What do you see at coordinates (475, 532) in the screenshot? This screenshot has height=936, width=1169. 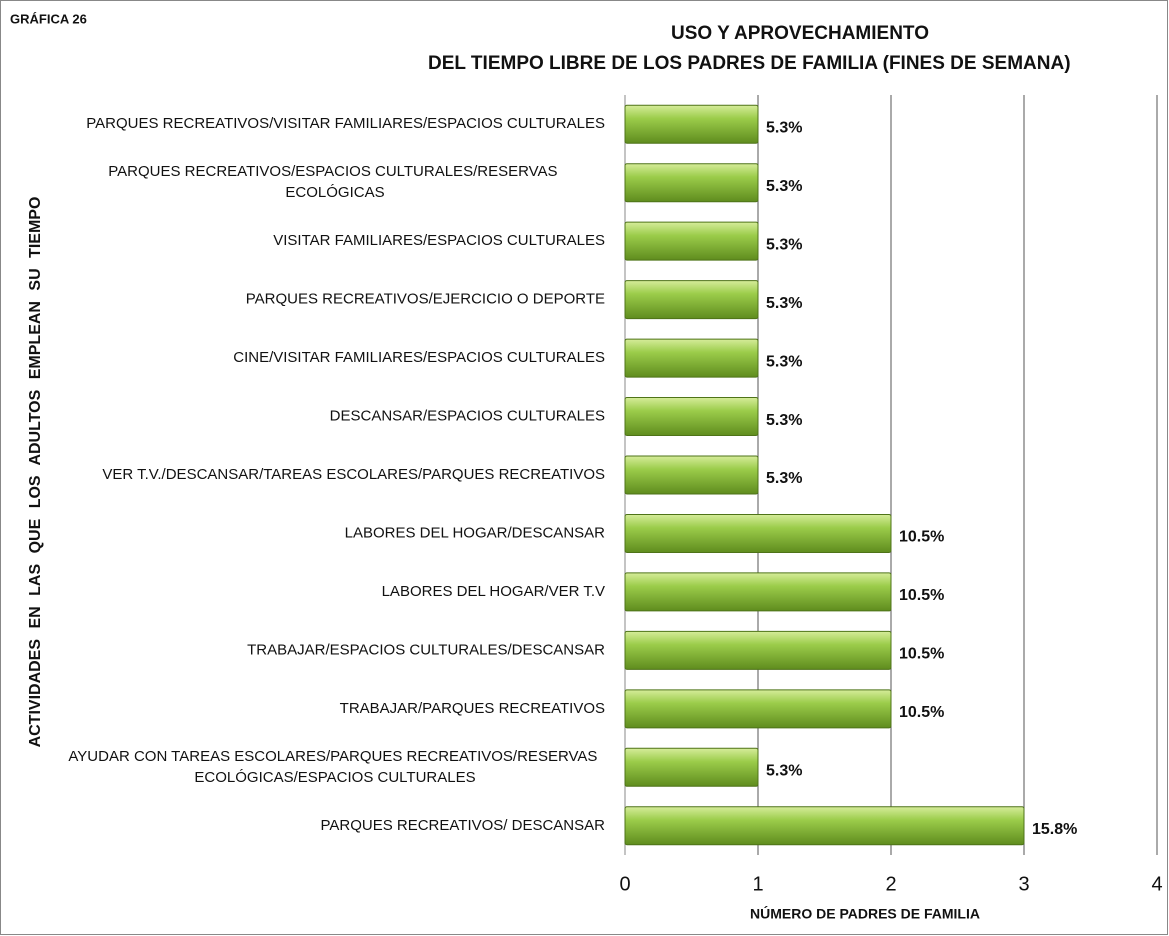 I see `y-tick-label: LABORES DEL HOGAR/DESCANSAR` at bounding box center [475, 532].